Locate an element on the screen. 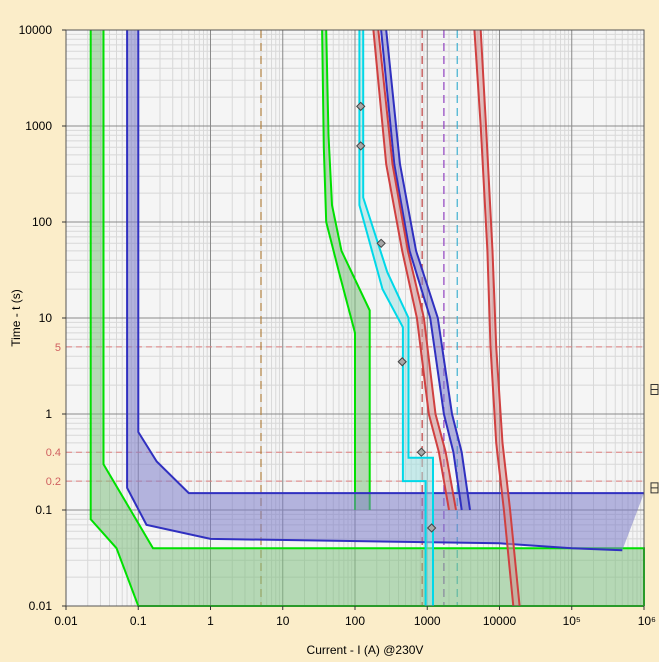 The width and height of the screenshot is (659, 662). x-tick-label: 10⁵ is located at coordinates (572, 621).